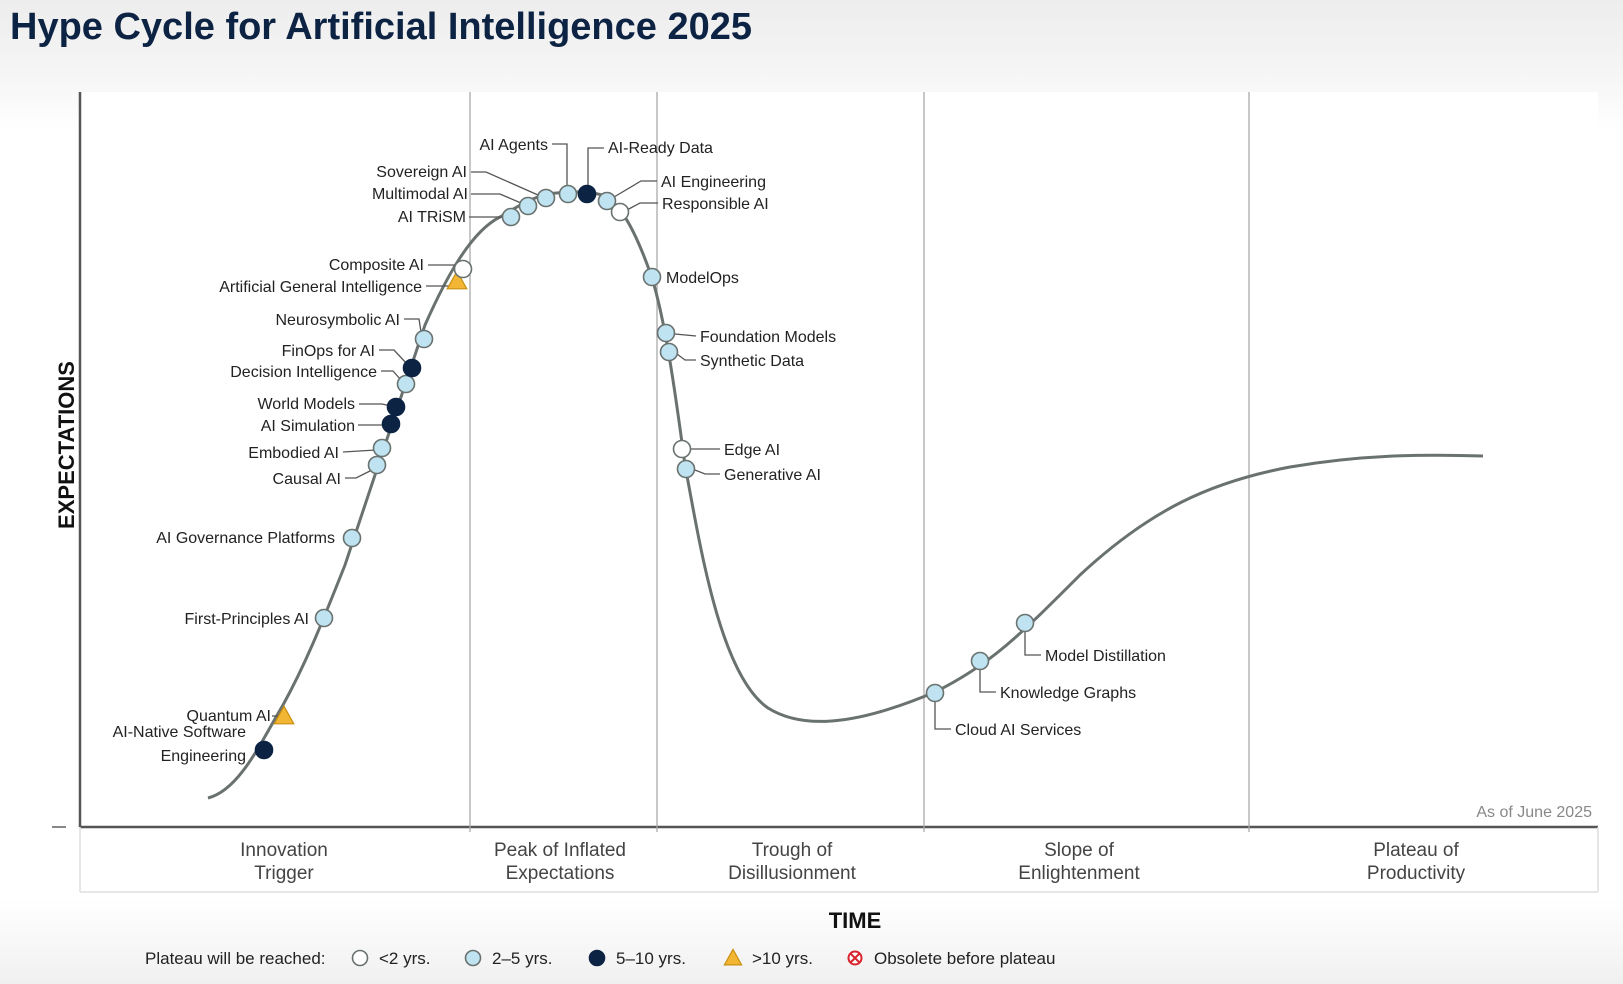 Image resolution: width=1623 pixels, height=984 pixels. What do you see at coordinates (768, 337) in the screenshot?
I see `point-label-foundation-models: Foundation Models` at bounding box center [768, 337].